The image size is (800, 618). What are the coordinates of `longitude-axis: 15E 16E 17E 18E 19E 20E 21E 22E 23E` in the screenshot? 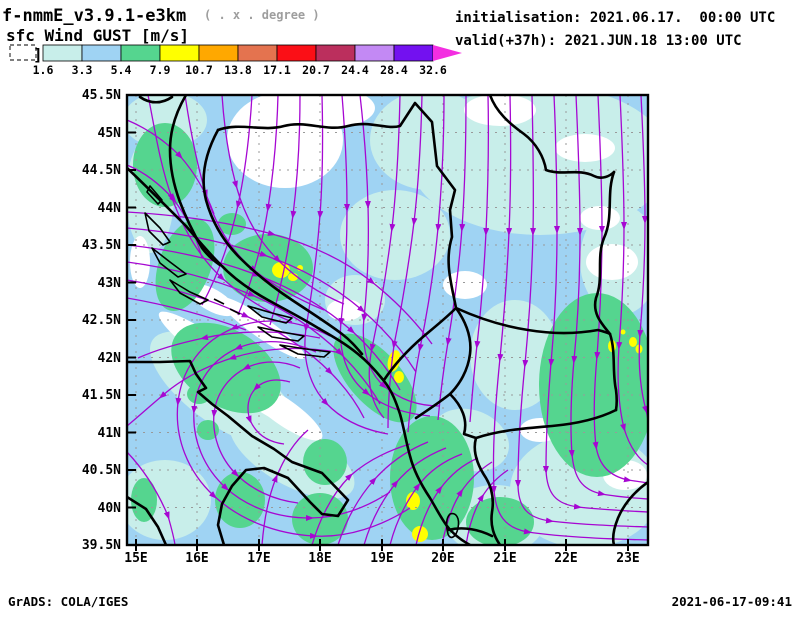 It's located at (381, 558).